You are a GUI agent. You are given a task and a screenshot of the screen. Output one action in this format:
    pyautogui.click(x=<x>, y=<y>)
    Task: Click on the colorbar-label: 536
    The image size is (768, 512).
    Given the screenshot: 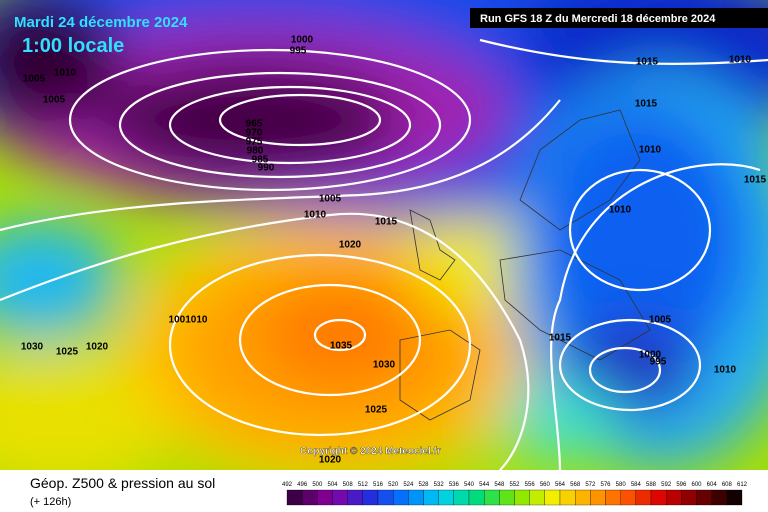 What is the action you would take?
    pyautogui.click(x=454, y=485)
    